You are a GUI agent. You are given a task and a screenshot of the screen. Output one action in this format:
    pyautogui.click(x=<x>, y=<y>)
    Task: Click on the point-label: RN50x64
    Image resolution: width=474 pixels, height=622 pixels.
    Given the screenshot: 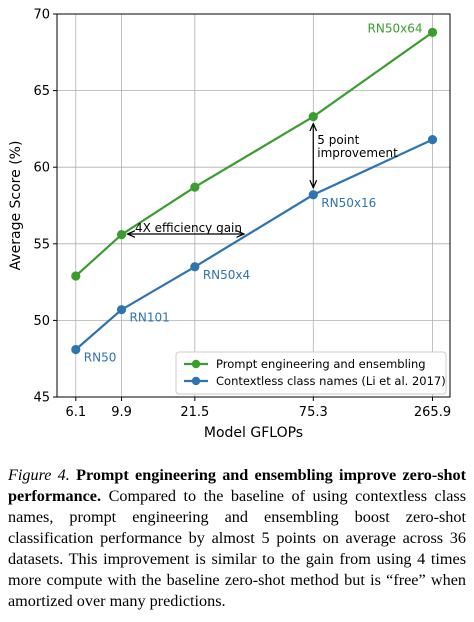 What is the action you would take?
    pyautogui.click(x=395, y=28)
    